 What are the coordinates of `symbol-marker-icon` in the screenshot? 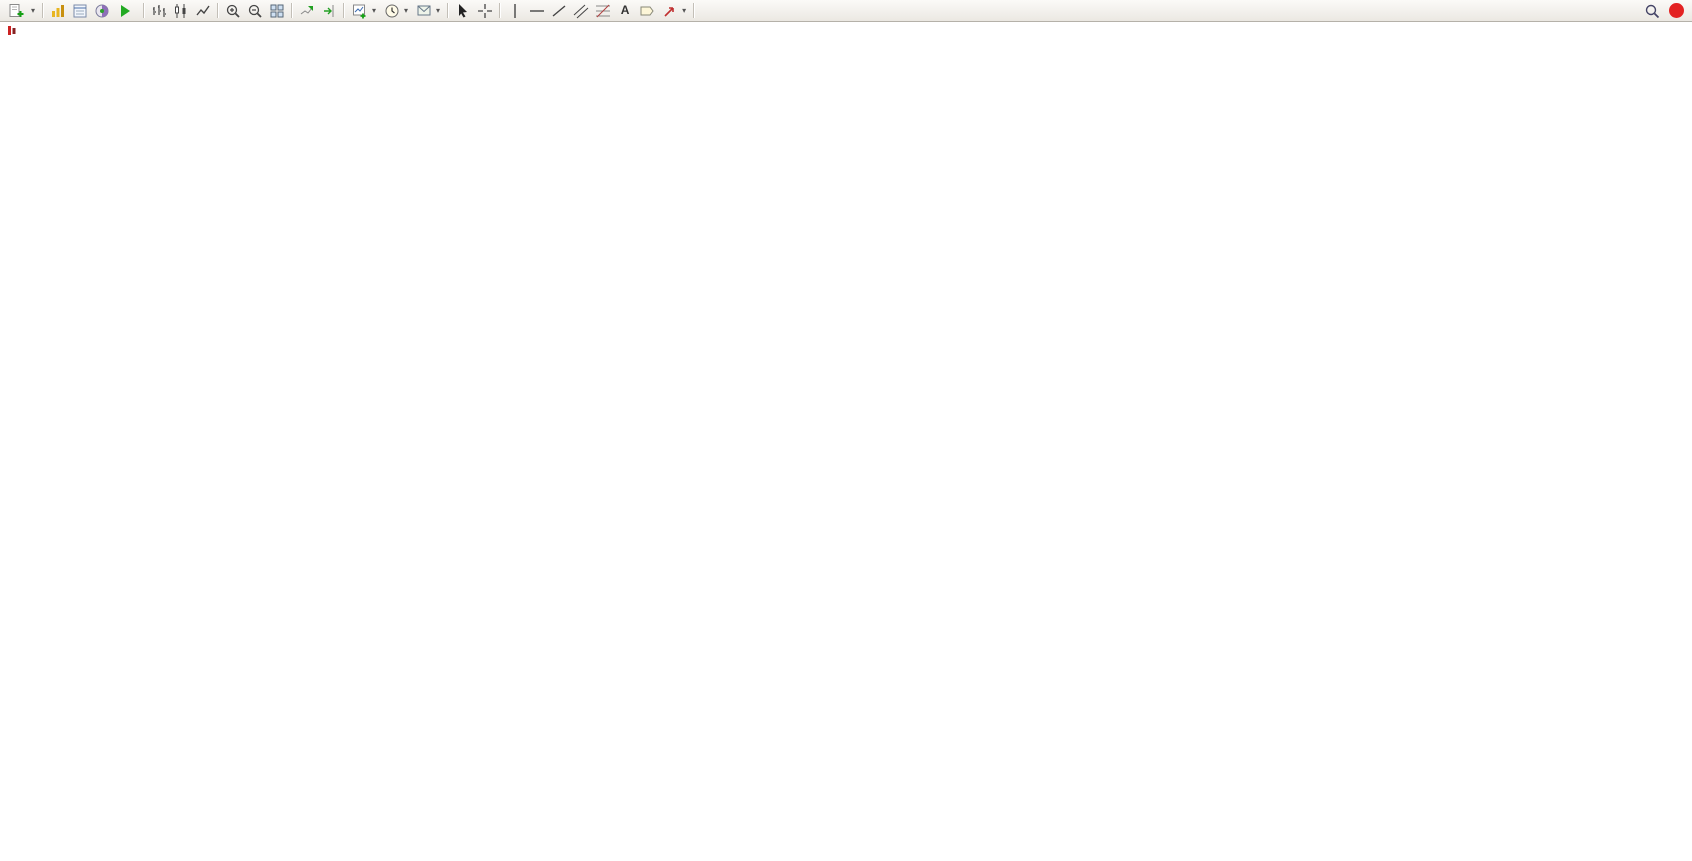 It's located at (11, 30).